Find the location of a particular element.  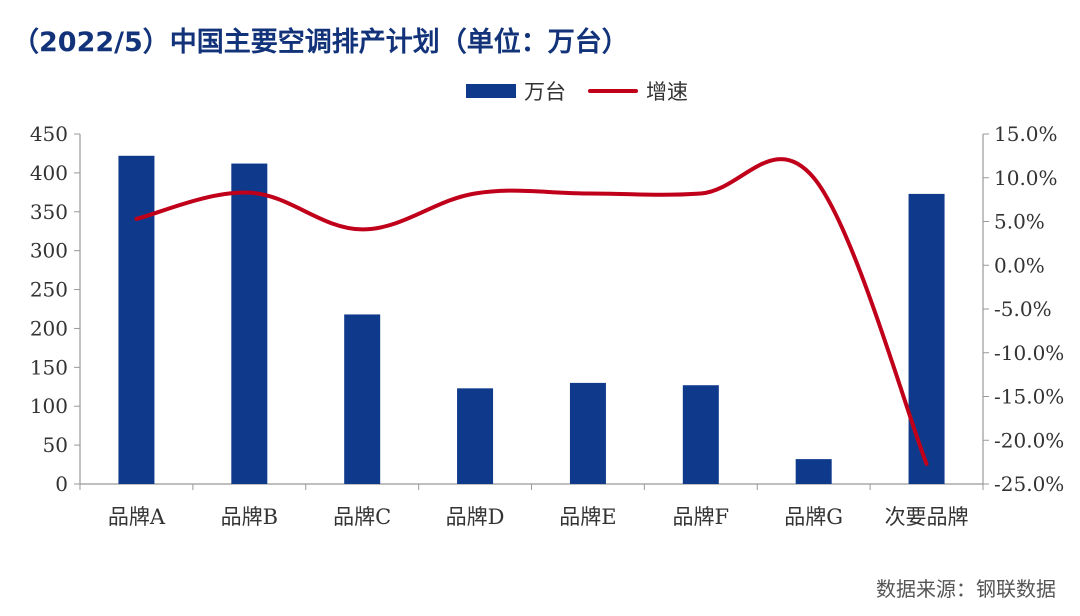

x-tick-label: 次要品牌 is located at coordinates (927, 517).